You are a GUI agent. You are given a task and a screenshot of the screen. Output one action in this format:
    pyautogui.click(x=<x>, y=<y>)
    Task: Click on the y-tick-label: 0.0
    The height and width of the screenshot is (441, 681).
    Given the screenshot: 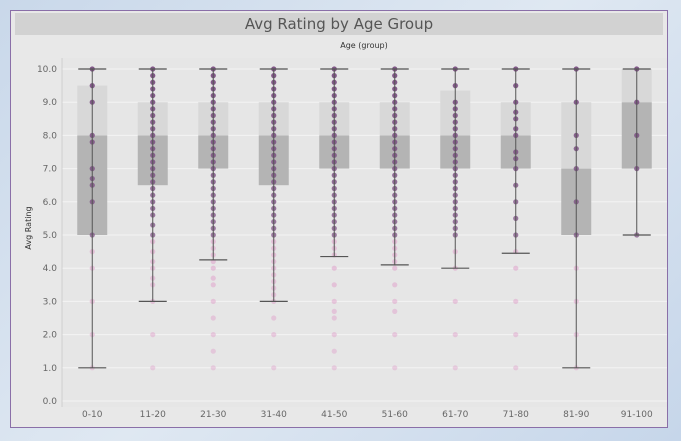 What is the action you would take?
    pyautogui.click(x=50, y=402)
    